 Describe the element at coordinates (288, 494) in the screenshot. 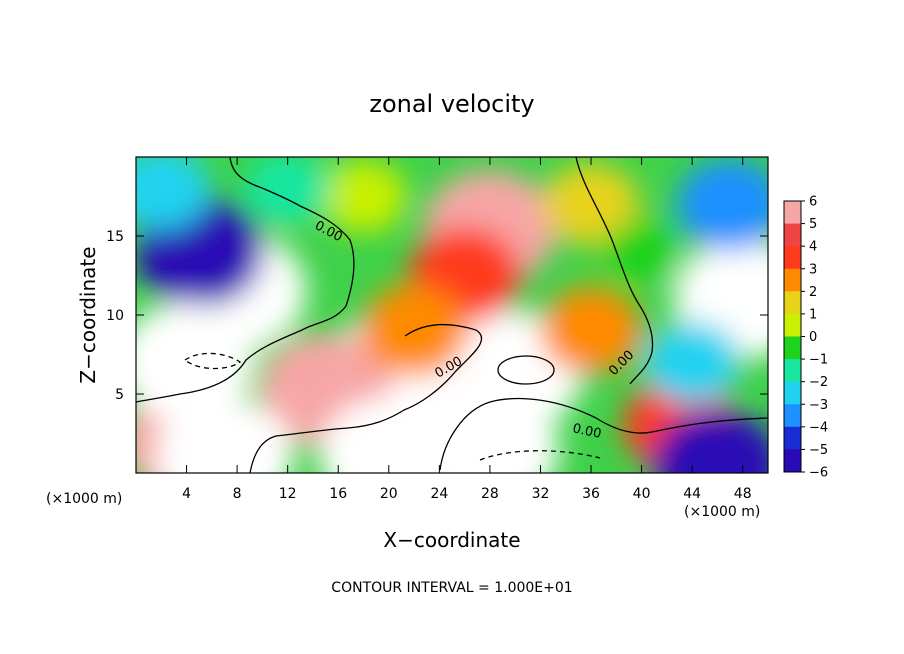

I see `x-tick-label: 12` at that location.